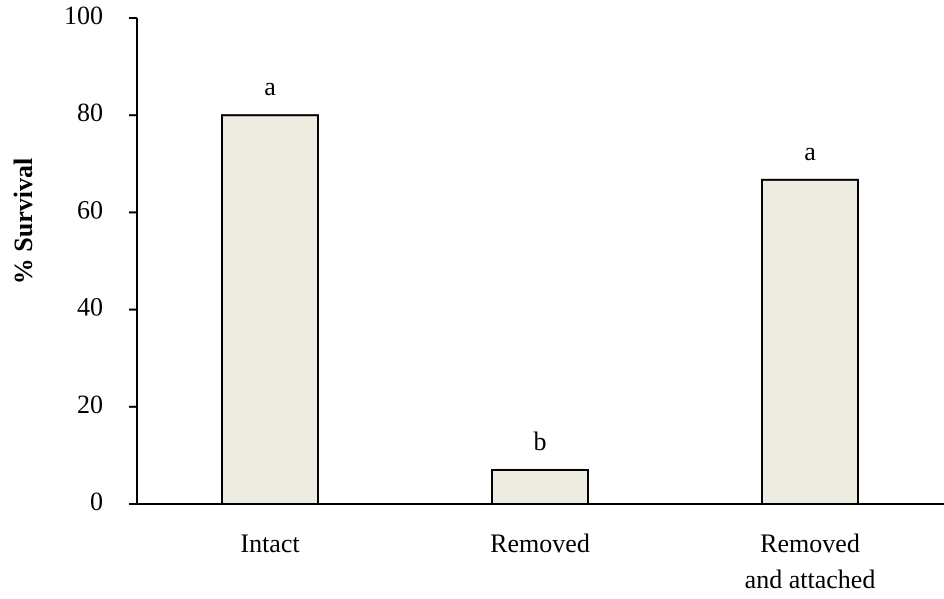  What do you see at coordinates (90, 307) in the screenshot?
I see `y-tick-label: 40` at bounding box center [90, 307].